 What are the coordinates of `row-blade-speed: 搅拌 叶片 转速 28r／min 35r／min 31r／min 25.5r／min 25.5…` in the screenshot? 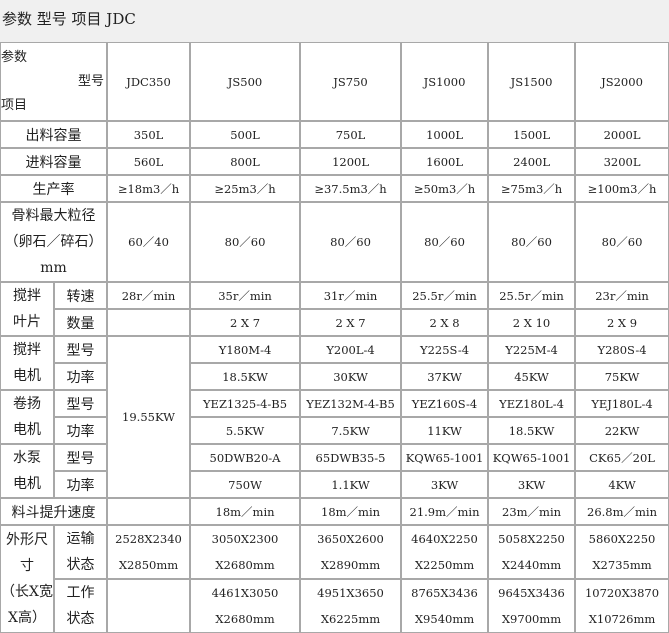 It's located at (334, 309).